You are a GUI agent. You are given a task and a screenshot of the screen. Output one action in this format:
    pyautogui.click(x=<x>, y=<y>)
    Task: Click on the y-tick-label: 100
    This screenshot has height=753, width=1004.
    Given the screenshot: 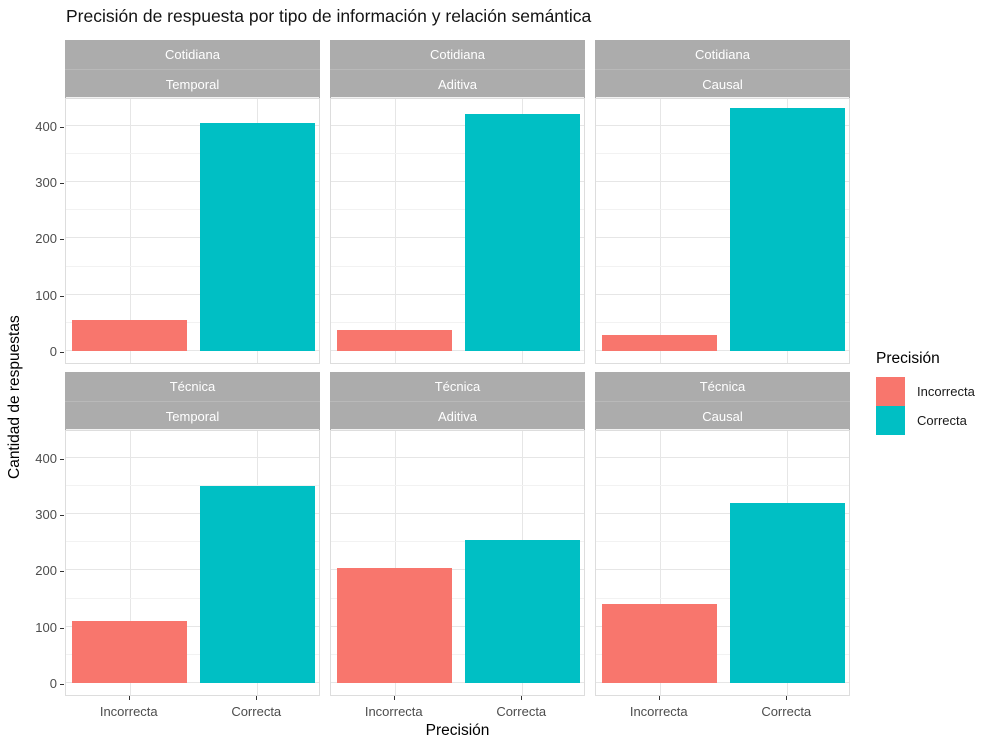 What is the action you would take?
    pyautogui.click(x=46, y=627)
    